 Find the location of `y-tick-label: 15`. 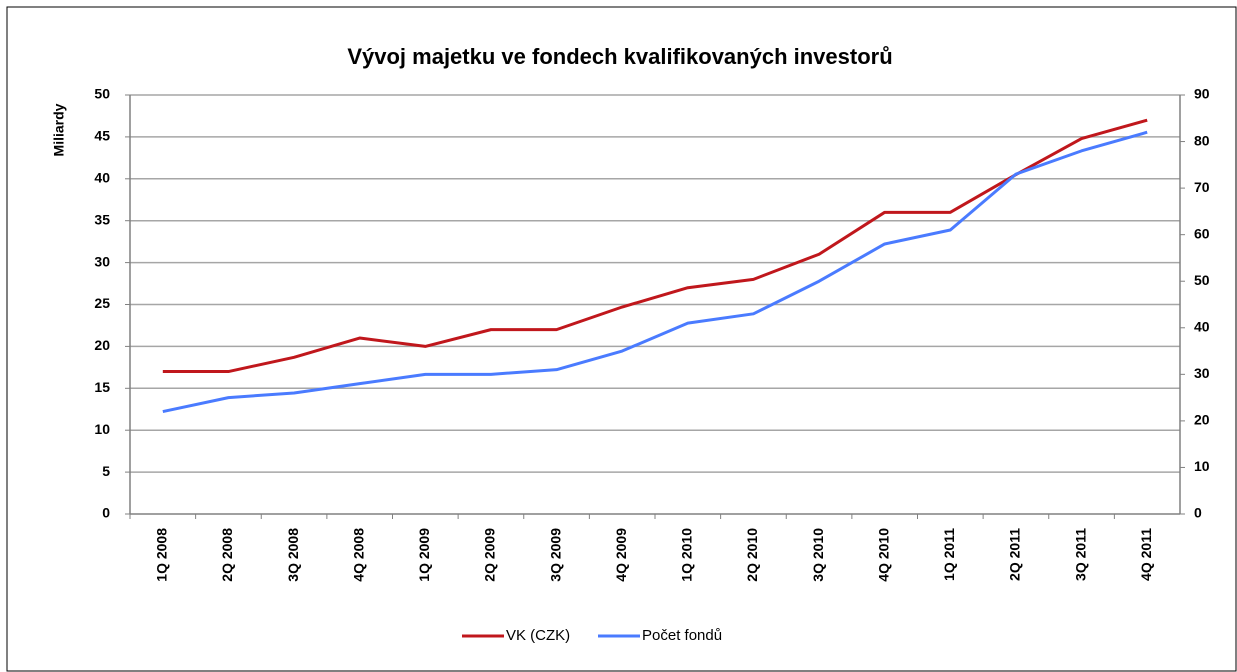

y-tick-label: 15 is located at coordinates (102, 387).